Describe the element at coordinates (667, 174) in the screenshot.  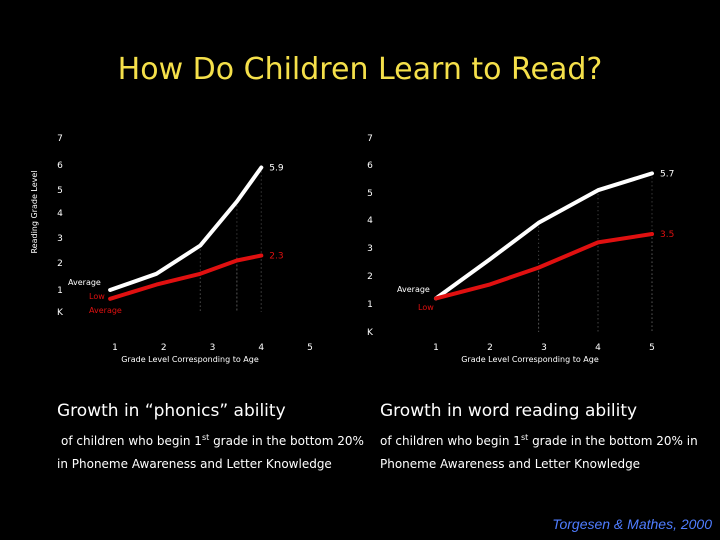
I see `data-label-average: 5.7` at that location.